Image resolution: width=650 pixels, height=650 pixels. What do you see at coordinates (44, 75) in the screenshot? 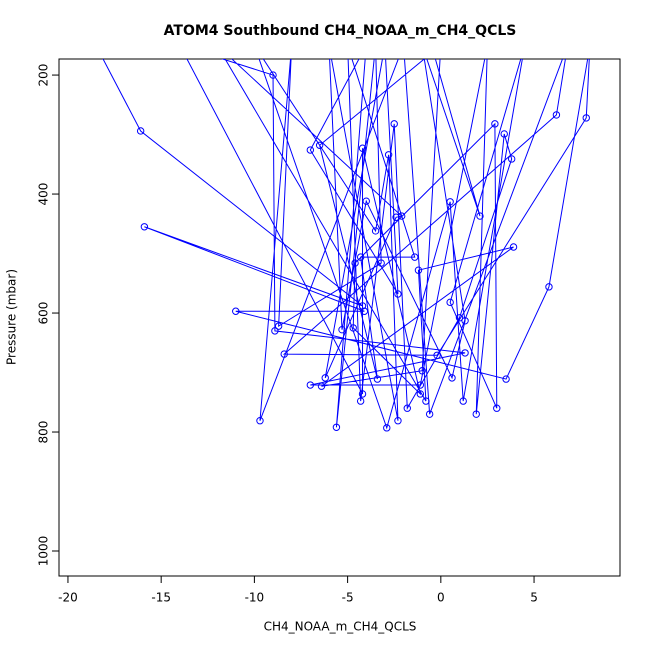
I see `y-tick-label: 200` at bounding box center [44, 75].